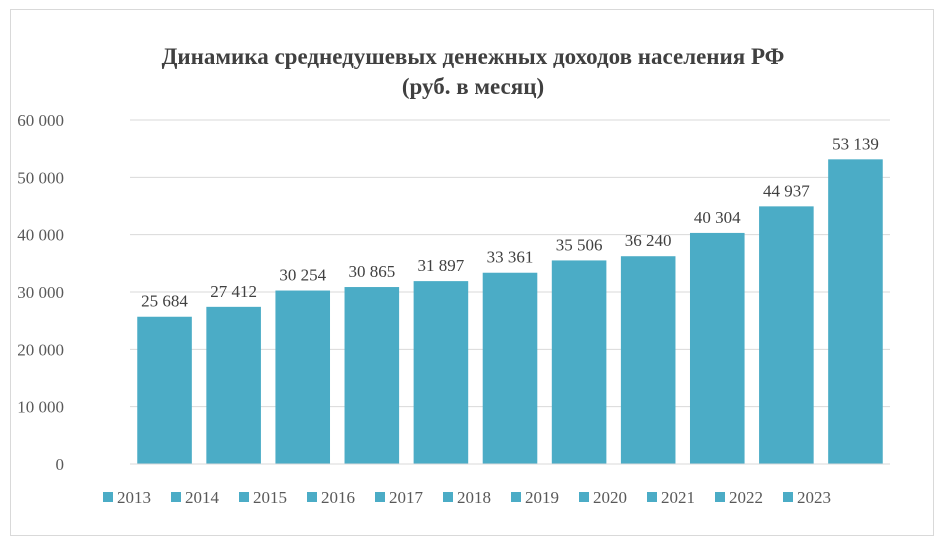 Image resolution: width=946 pixels, height=548 pixels. I want to click on y-tick-label: 40 000, so click(40, 235).